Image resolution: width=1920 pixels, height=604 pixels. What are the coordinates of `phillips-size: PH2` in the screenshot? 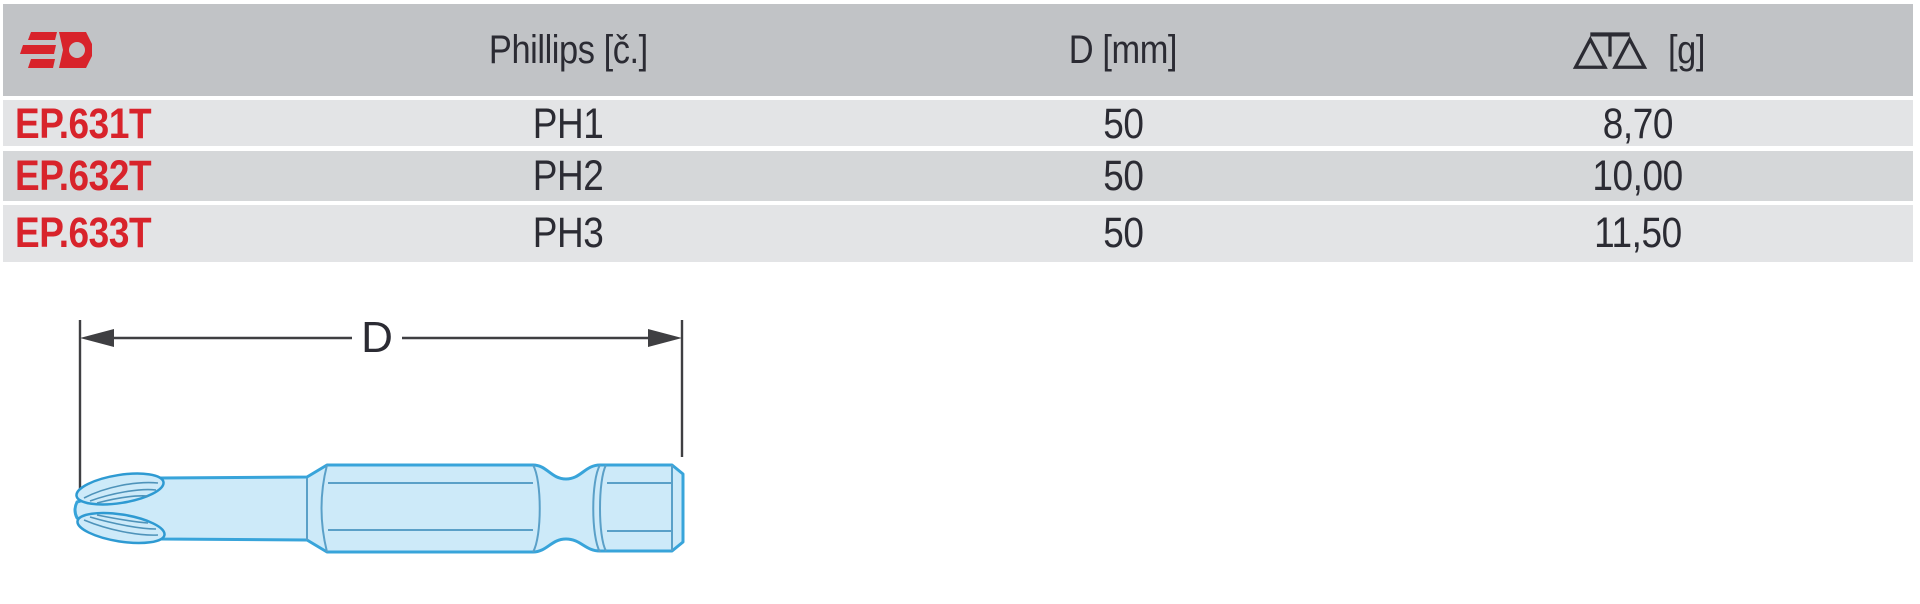 It's located at (568, 175).